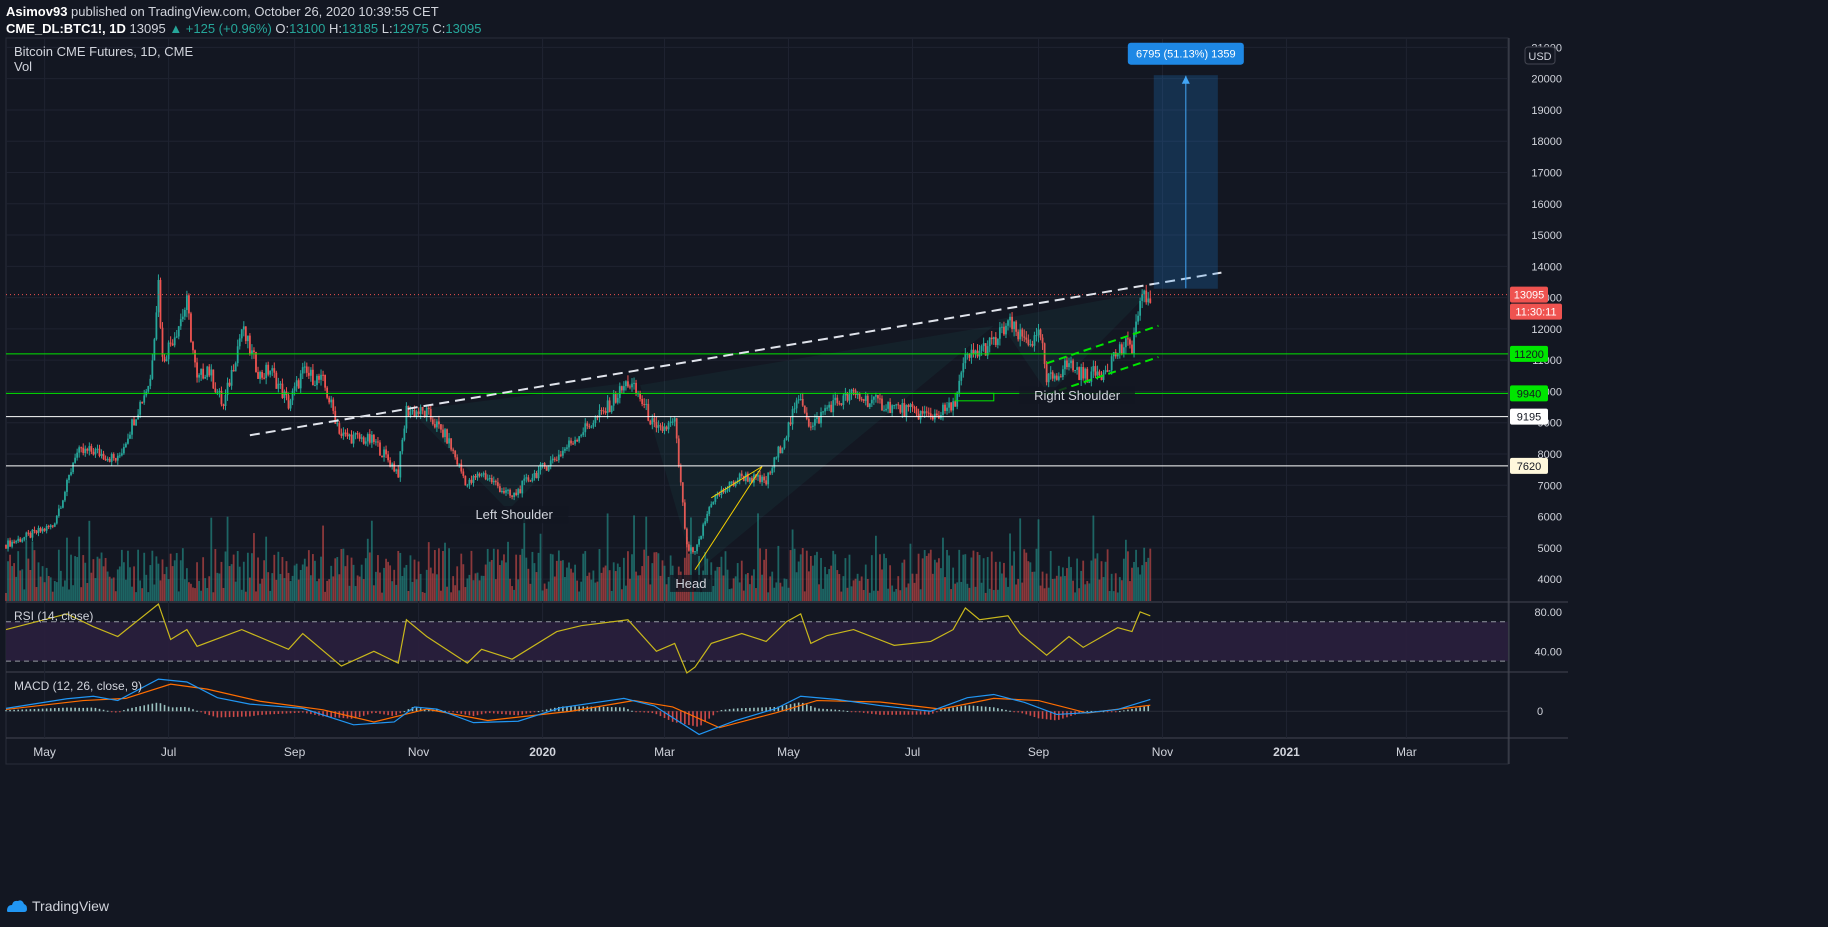  I want to click on currency-badge, so click(1540, 55).